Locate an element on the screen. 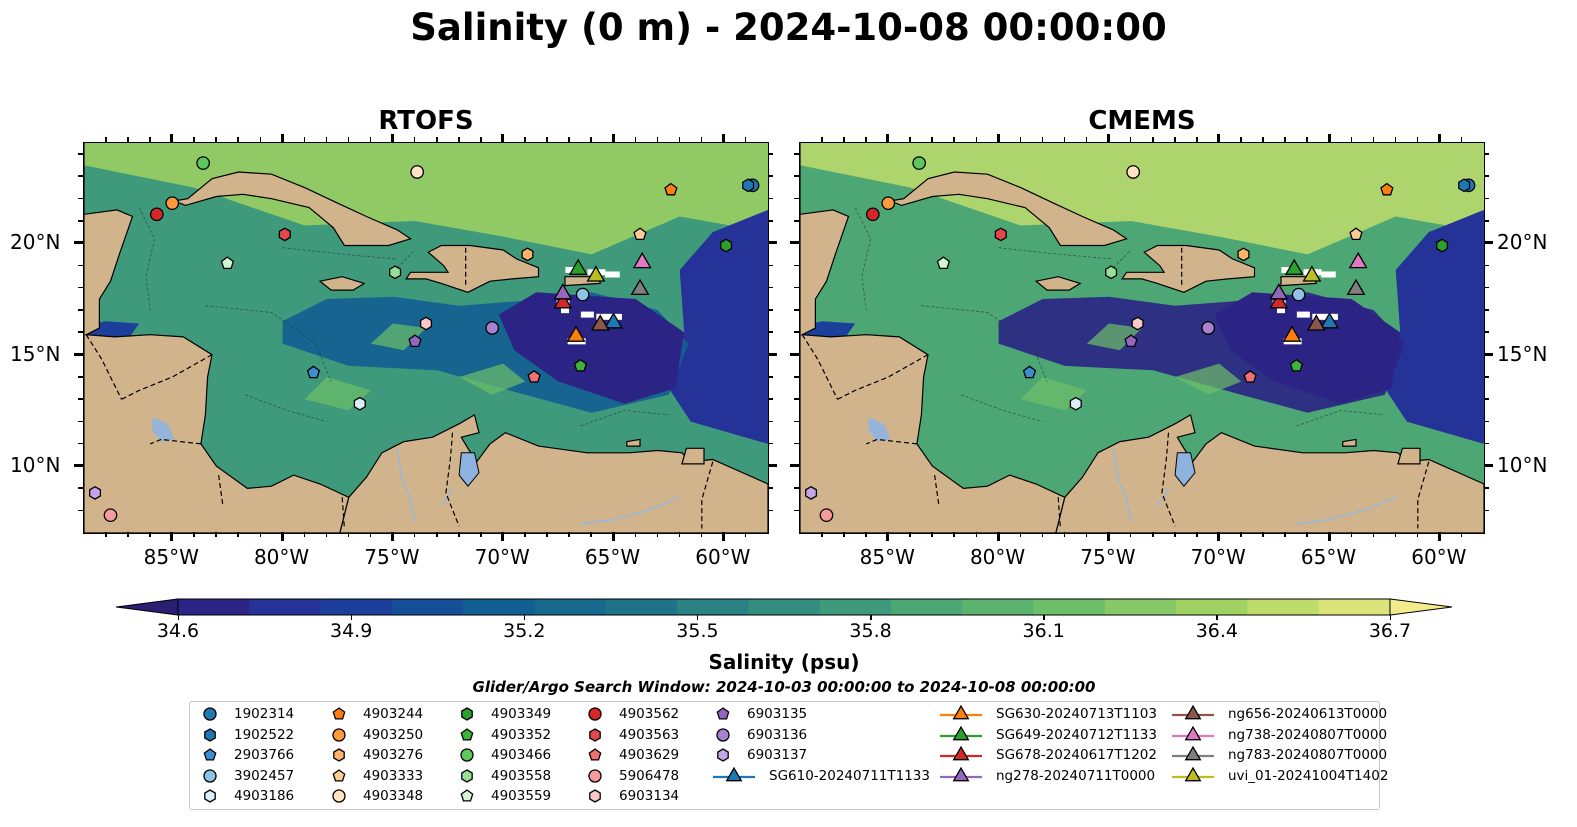 The image size is (1577, 827). legend-marker-ng656-20240613T0000 is located at coordinates (1193, 712).